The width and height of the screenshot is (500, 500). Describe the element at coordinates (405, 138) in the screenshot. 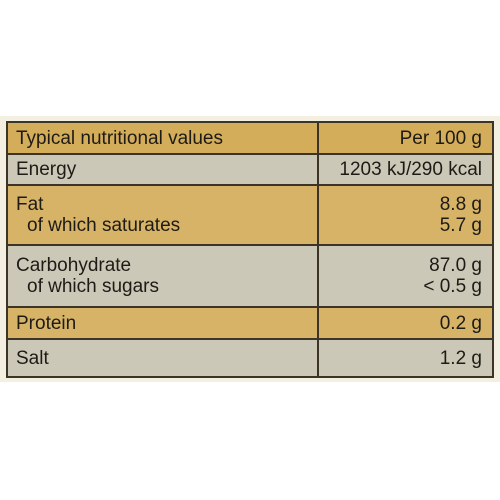

I see `header-per-100g-label: Per 100 g` at that location.